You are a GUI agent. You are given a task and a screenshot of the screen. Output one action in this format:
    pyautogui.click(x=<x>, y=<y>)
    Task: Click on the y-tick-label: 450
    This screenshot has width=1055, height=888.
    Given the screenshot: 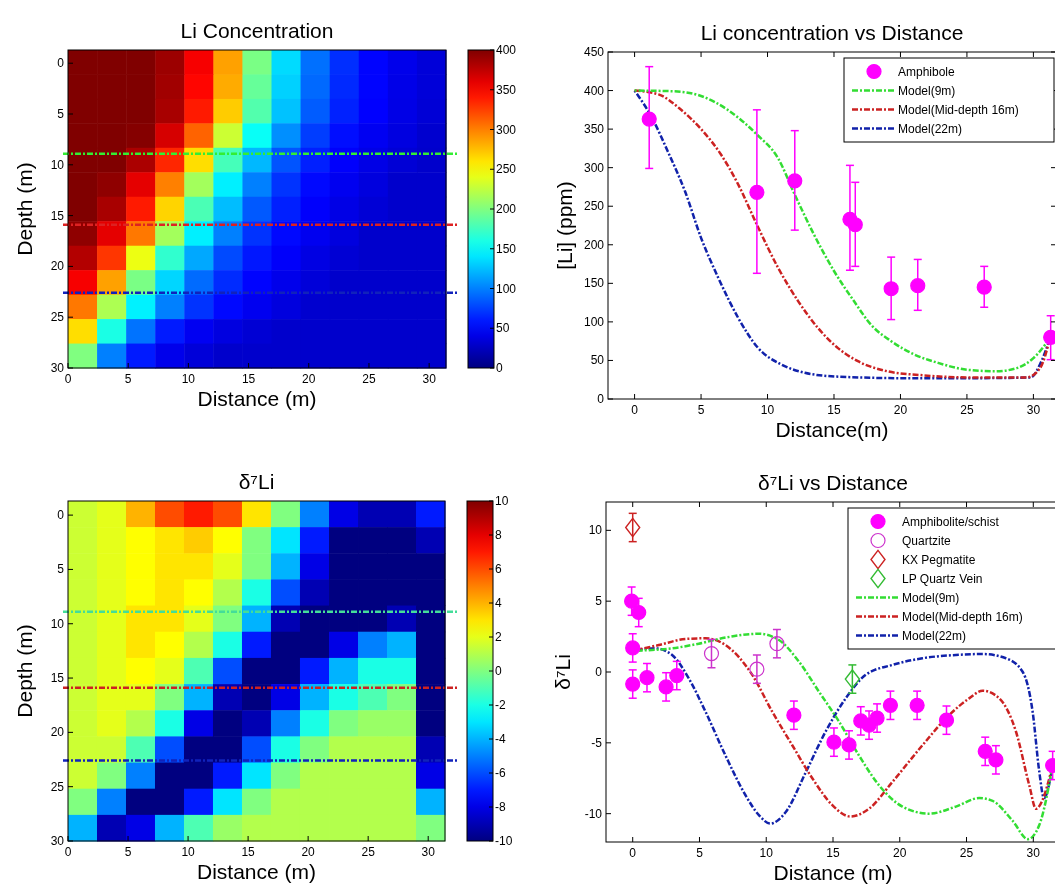 What is the action you would take?
    pyautogui.click(x=594, y=52)
    